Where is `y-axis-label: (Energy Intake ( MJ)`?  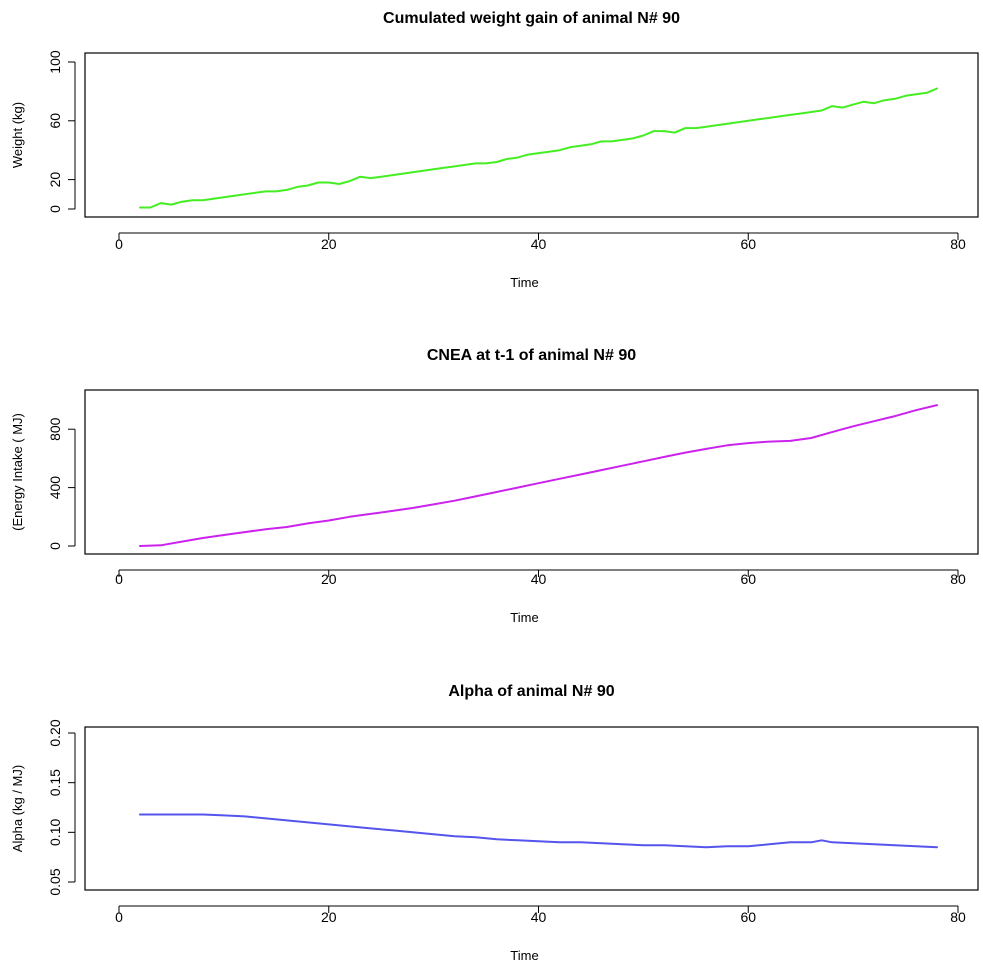
y-axis-label: (Energy Intake ( MJ) is located at coordinates (17, 472).